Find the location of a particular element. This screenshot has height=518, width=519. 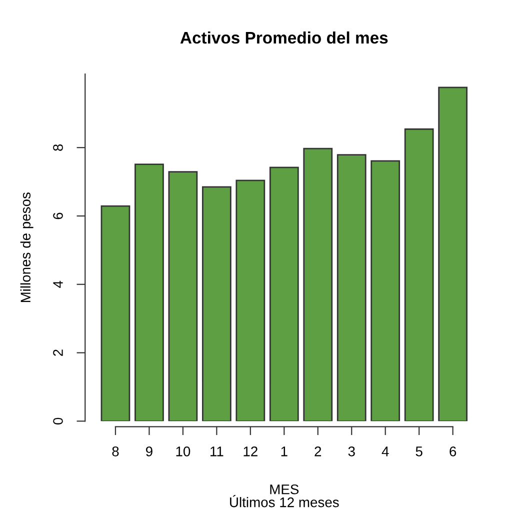

x-tick-label: 5 is located at coordinates (419, 451).